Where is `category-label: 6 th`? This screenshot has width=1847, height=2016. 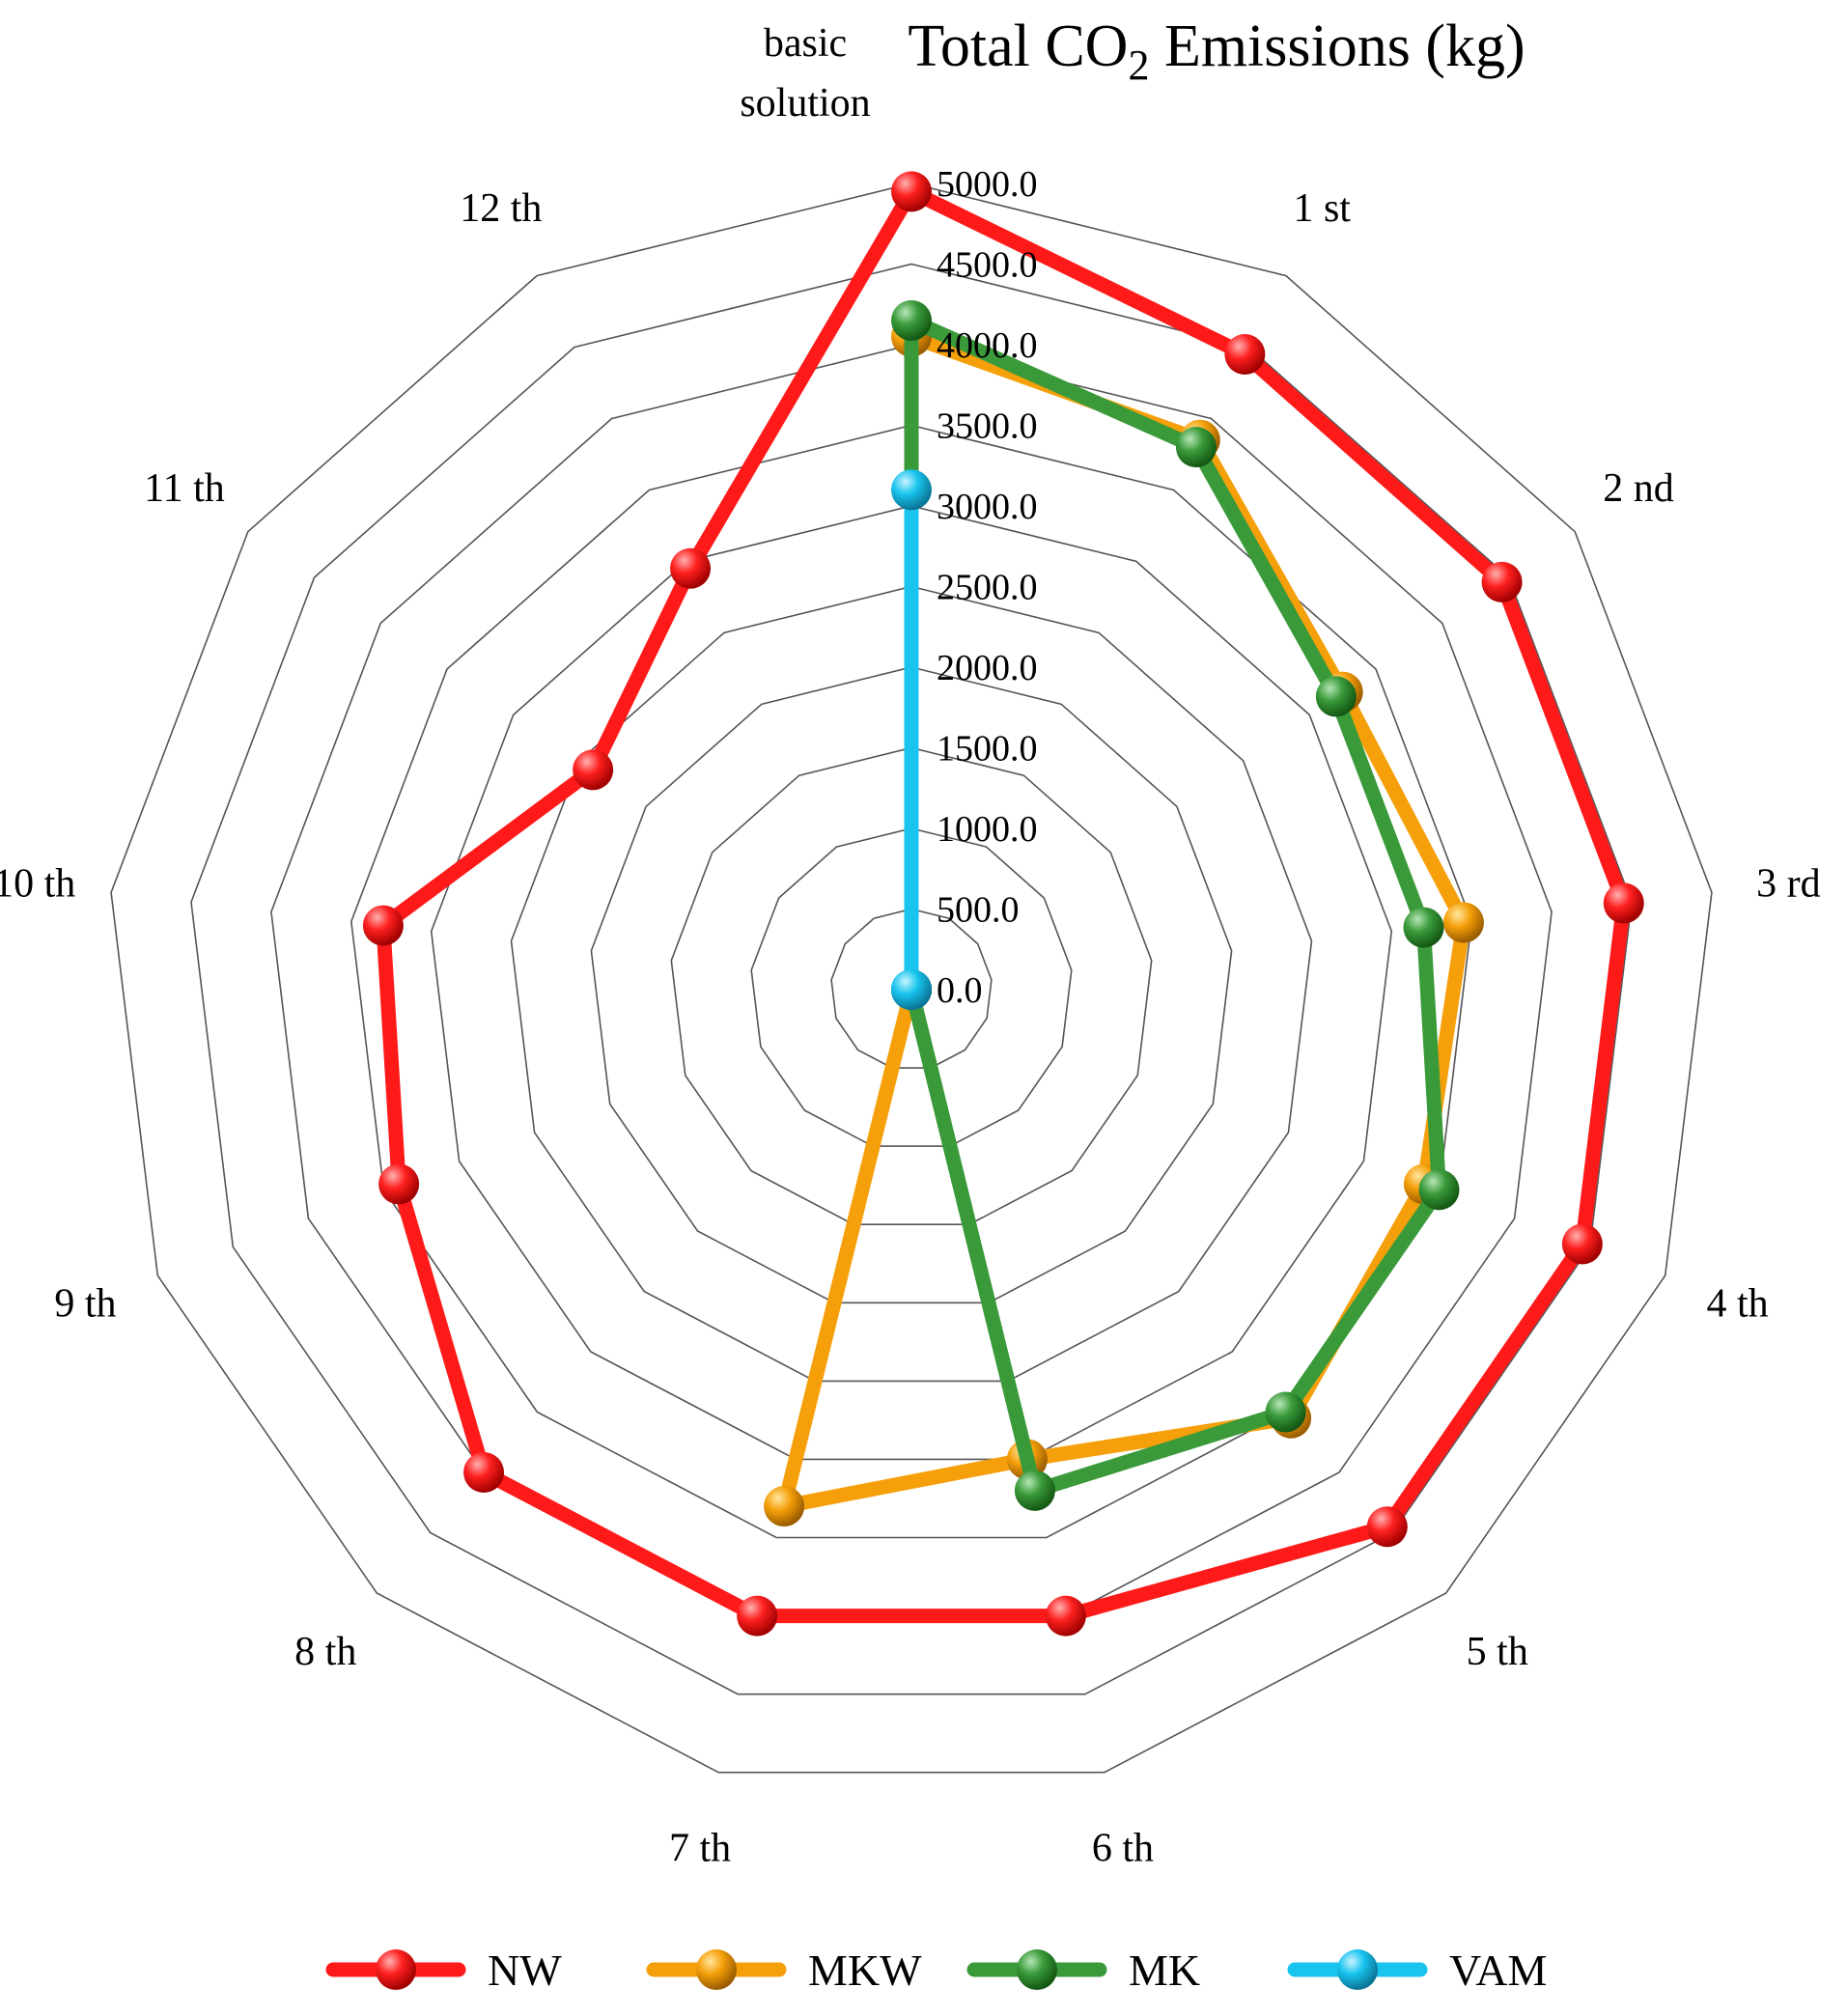
category-label: 6 th is located at coordinates (1123, 1848).